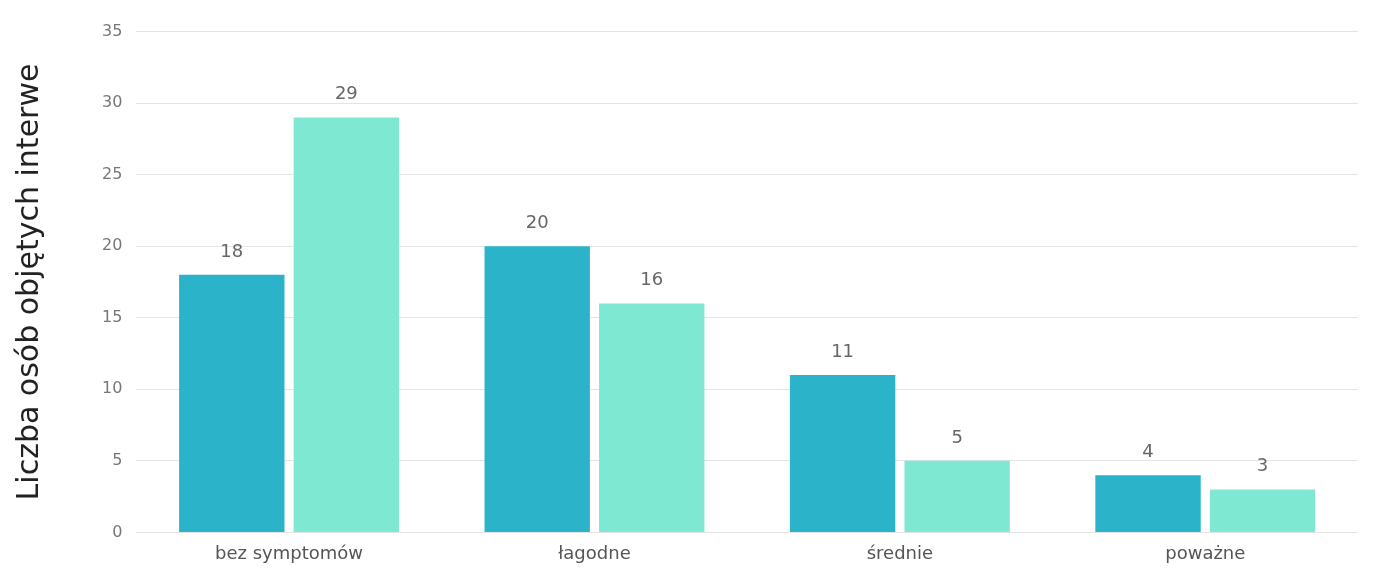 The height and width of the screenshot is (582, 1391). I want to click on y-tick-label: 30, so click(112, 102).